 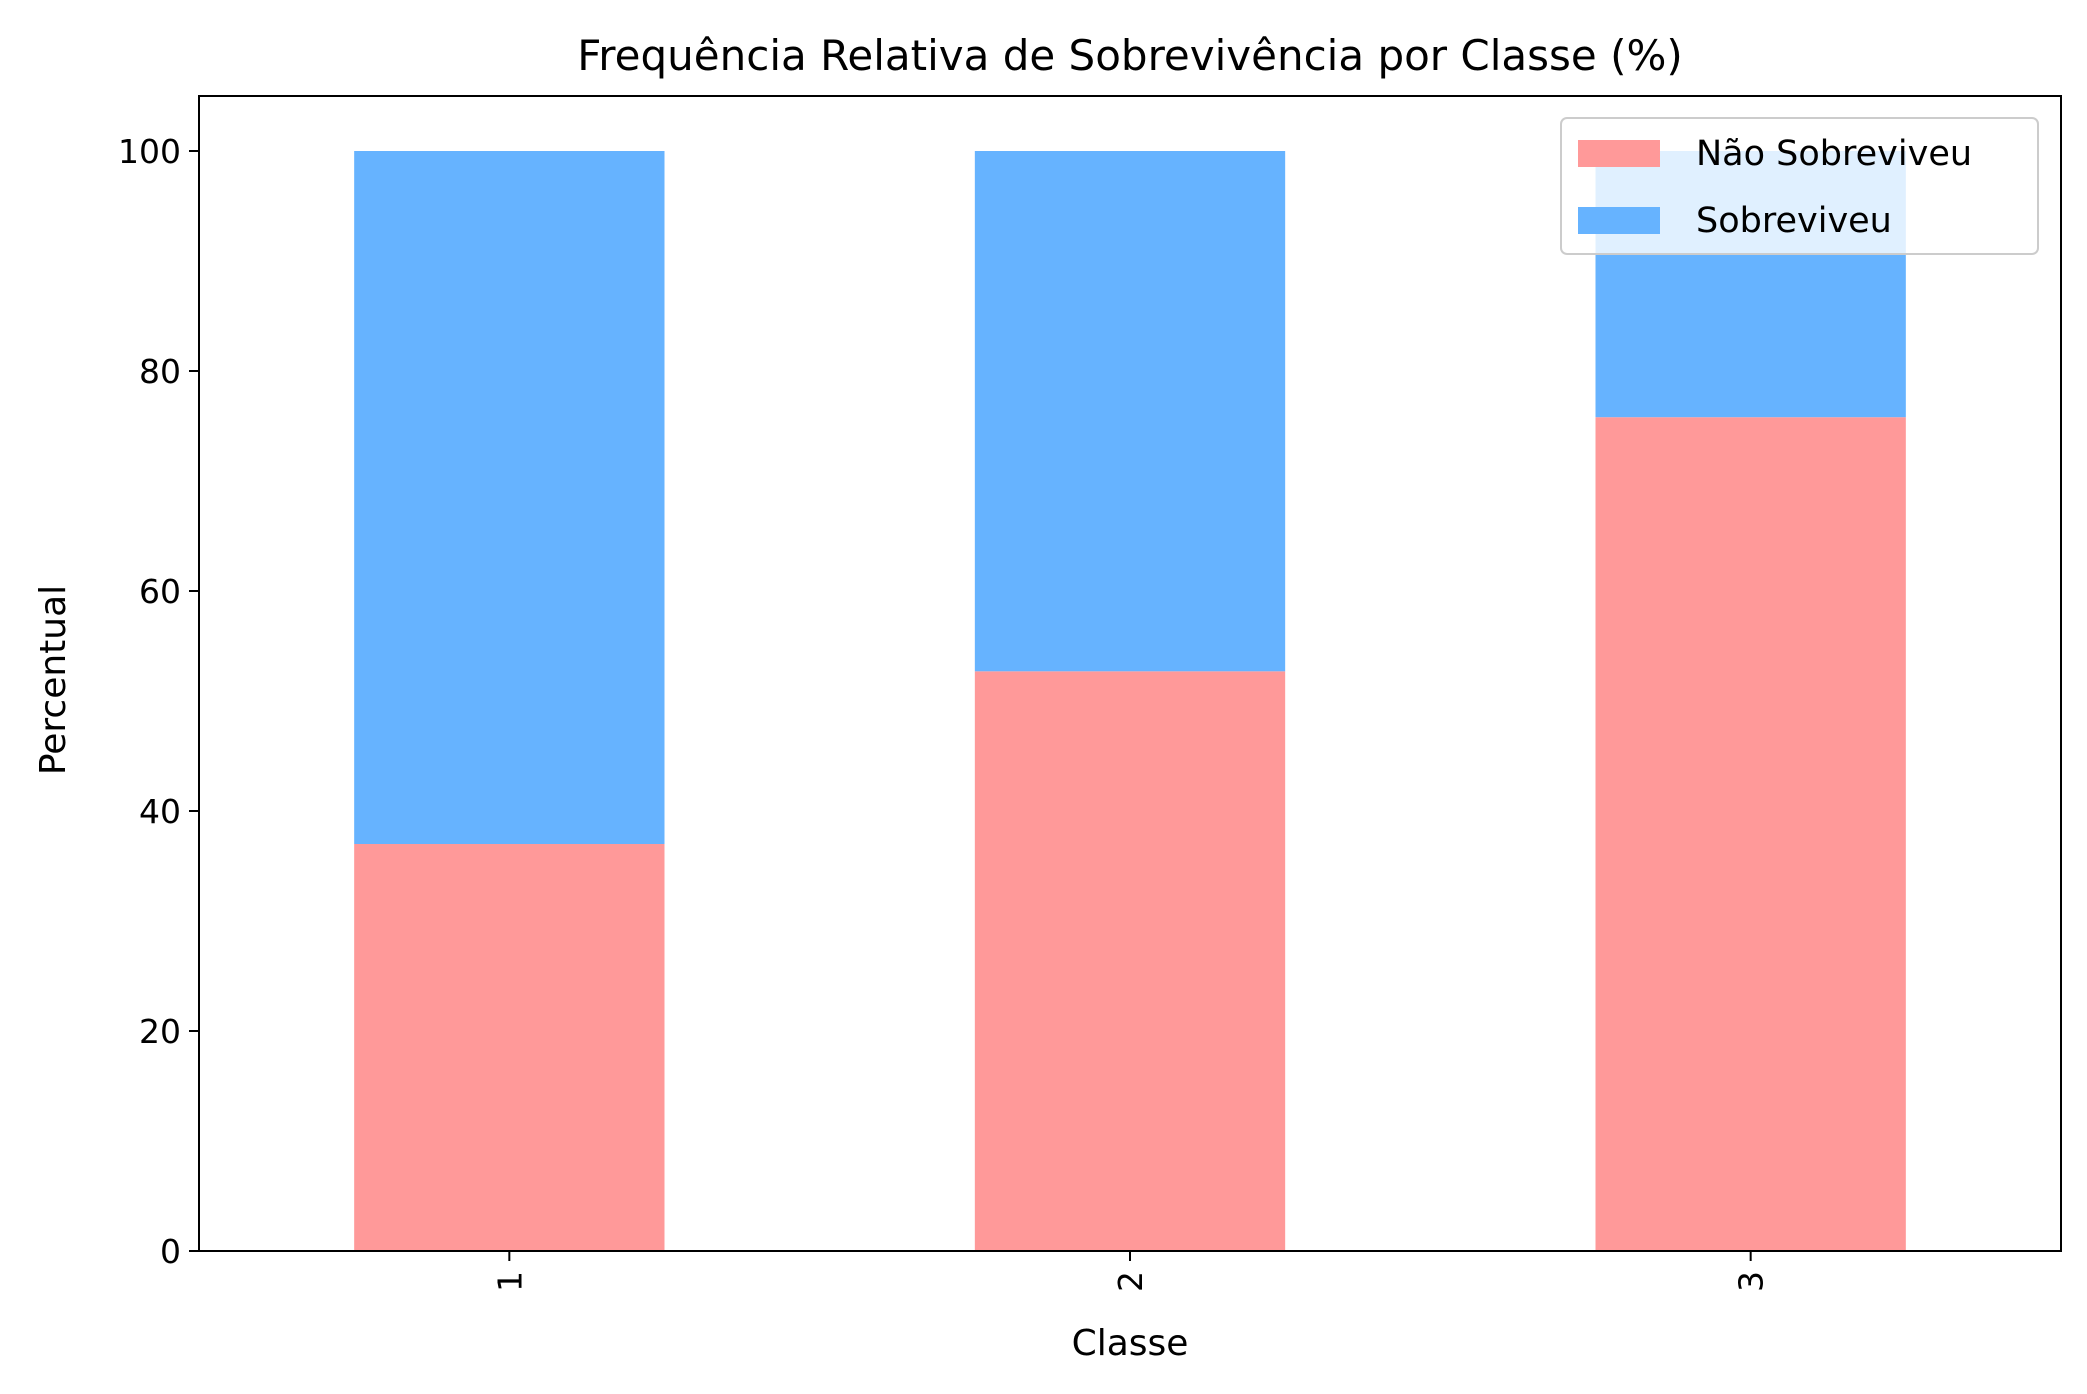 I want to click on x-tick-label: 3, so click(x=1751, y=1281).